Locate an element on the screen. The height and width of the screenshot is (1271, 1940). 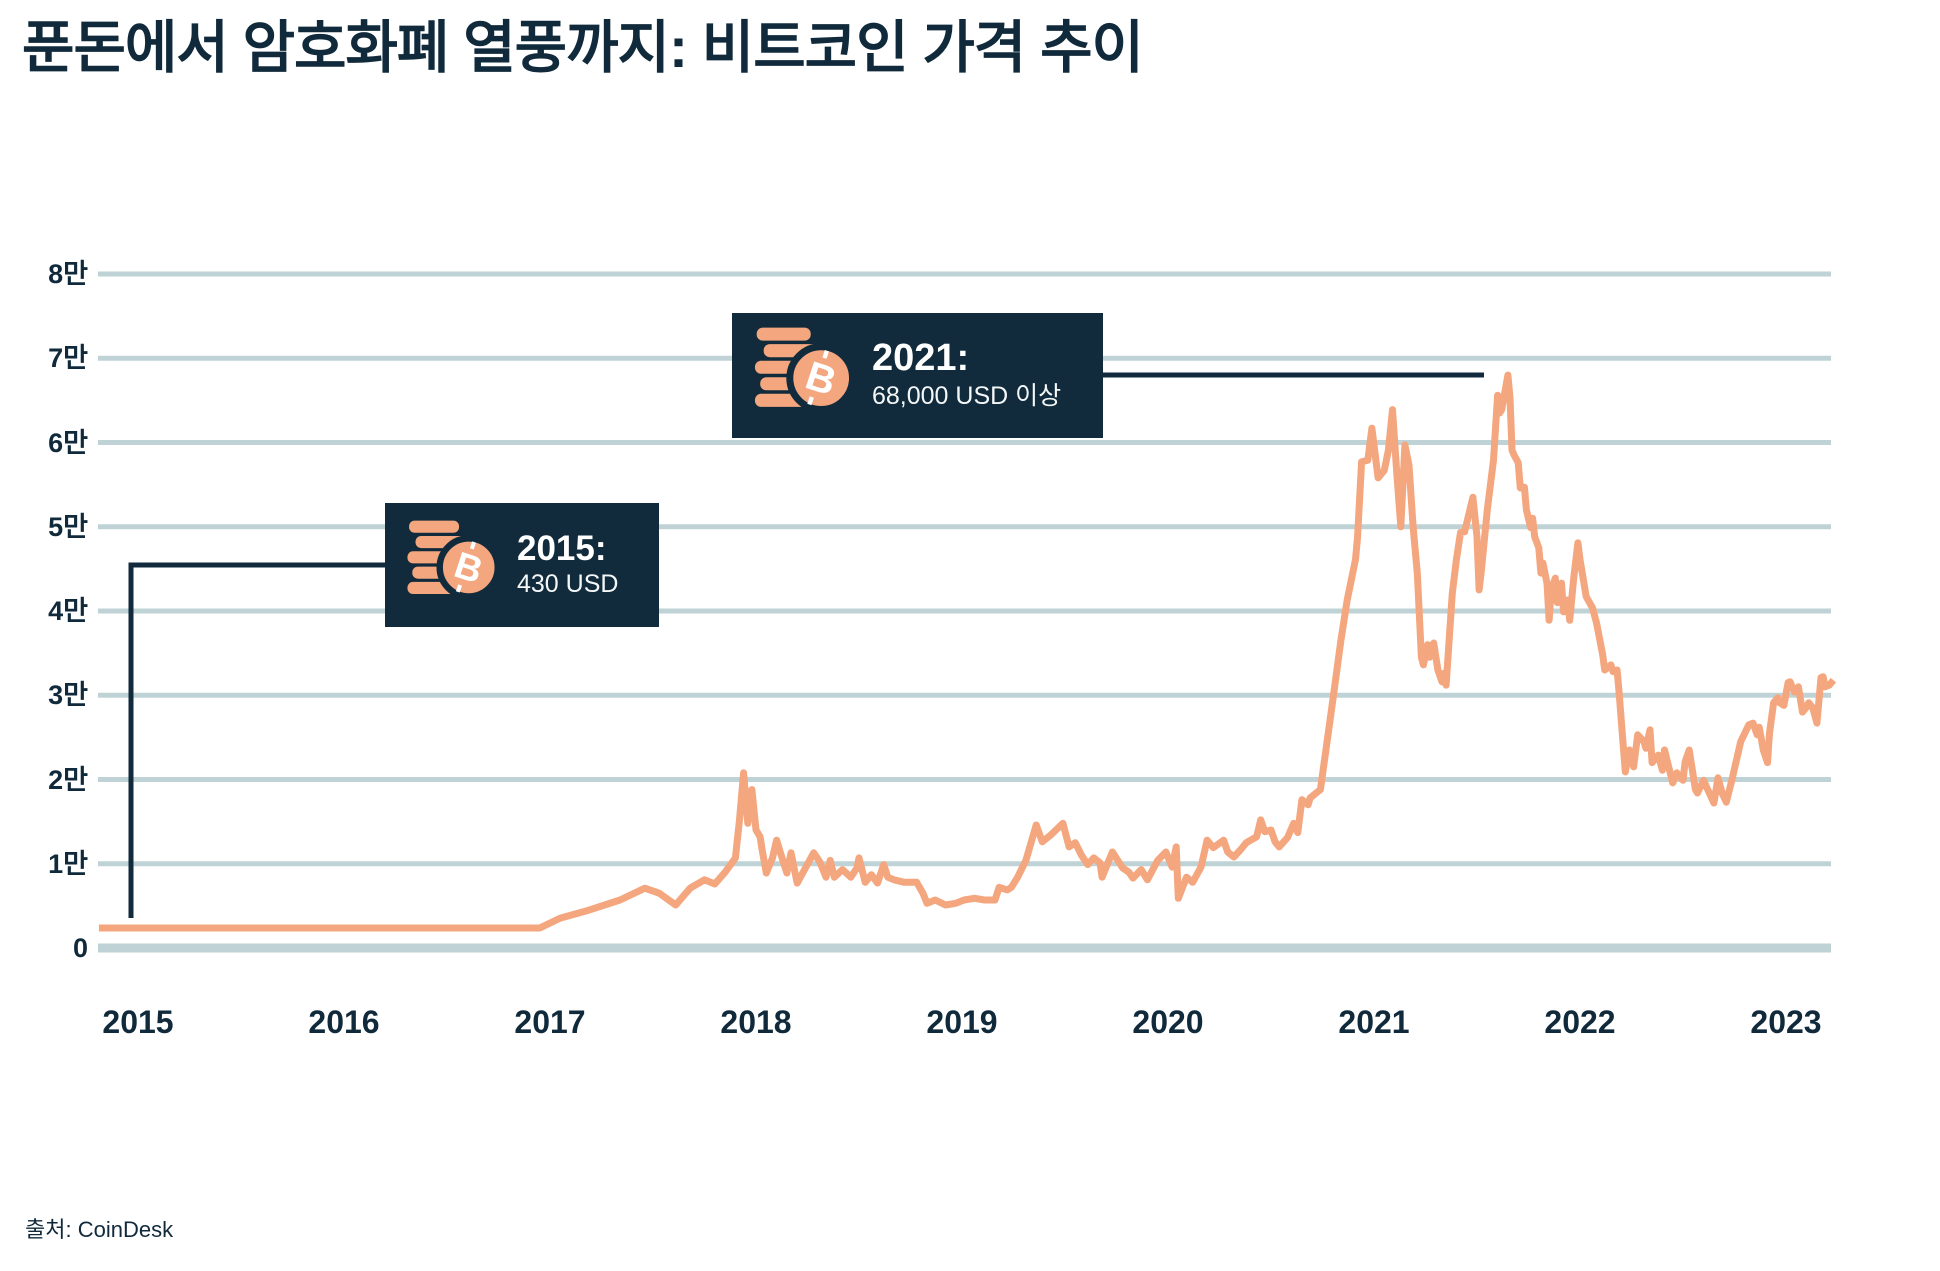
x-tick-label-2017: 2017 is located at coordinates (550, 1022).